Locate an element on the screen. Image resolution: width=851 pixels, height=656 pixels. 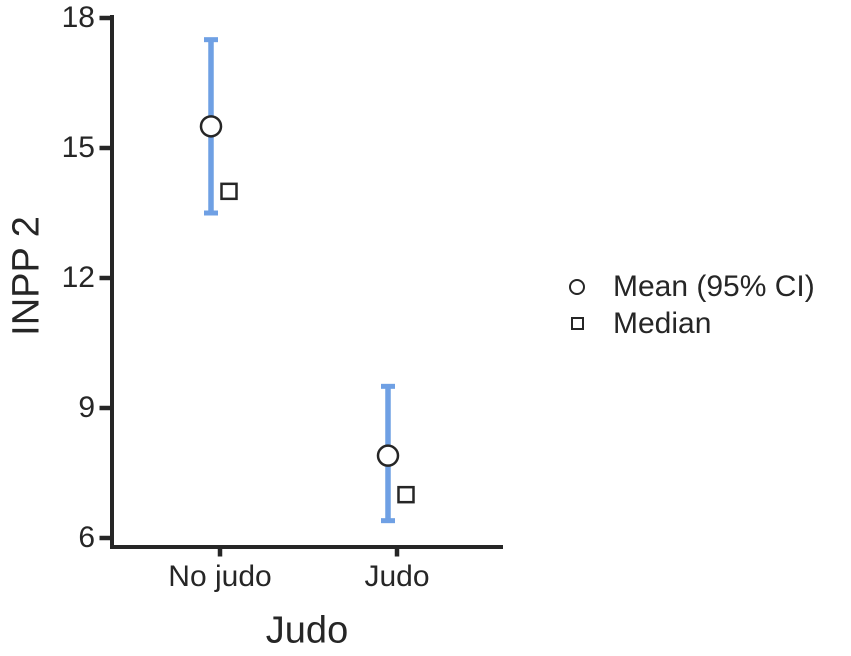
legend-label-mean: Mean (95% CI) is located at coordinates (714, 286).